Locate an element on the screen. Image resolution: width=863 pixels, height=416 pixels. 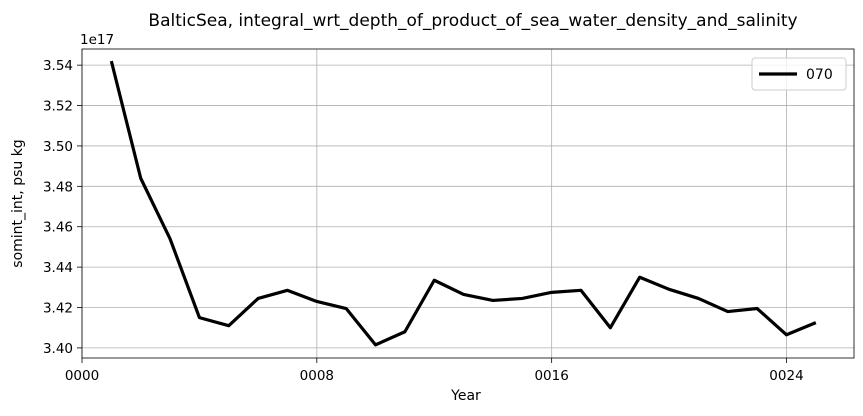
x-tick-label: 0000 is located at coordinates (82, 376).